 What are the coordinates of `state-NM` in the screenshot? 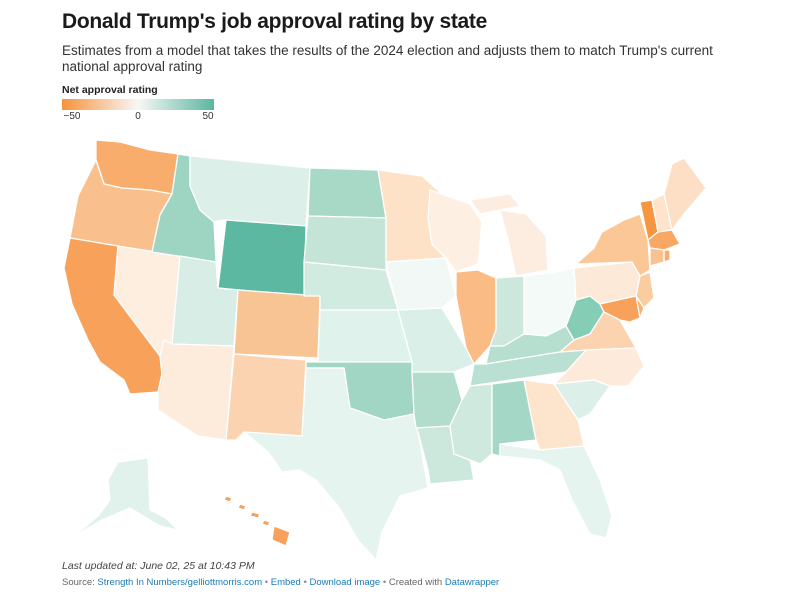 It's located at (266, 397).